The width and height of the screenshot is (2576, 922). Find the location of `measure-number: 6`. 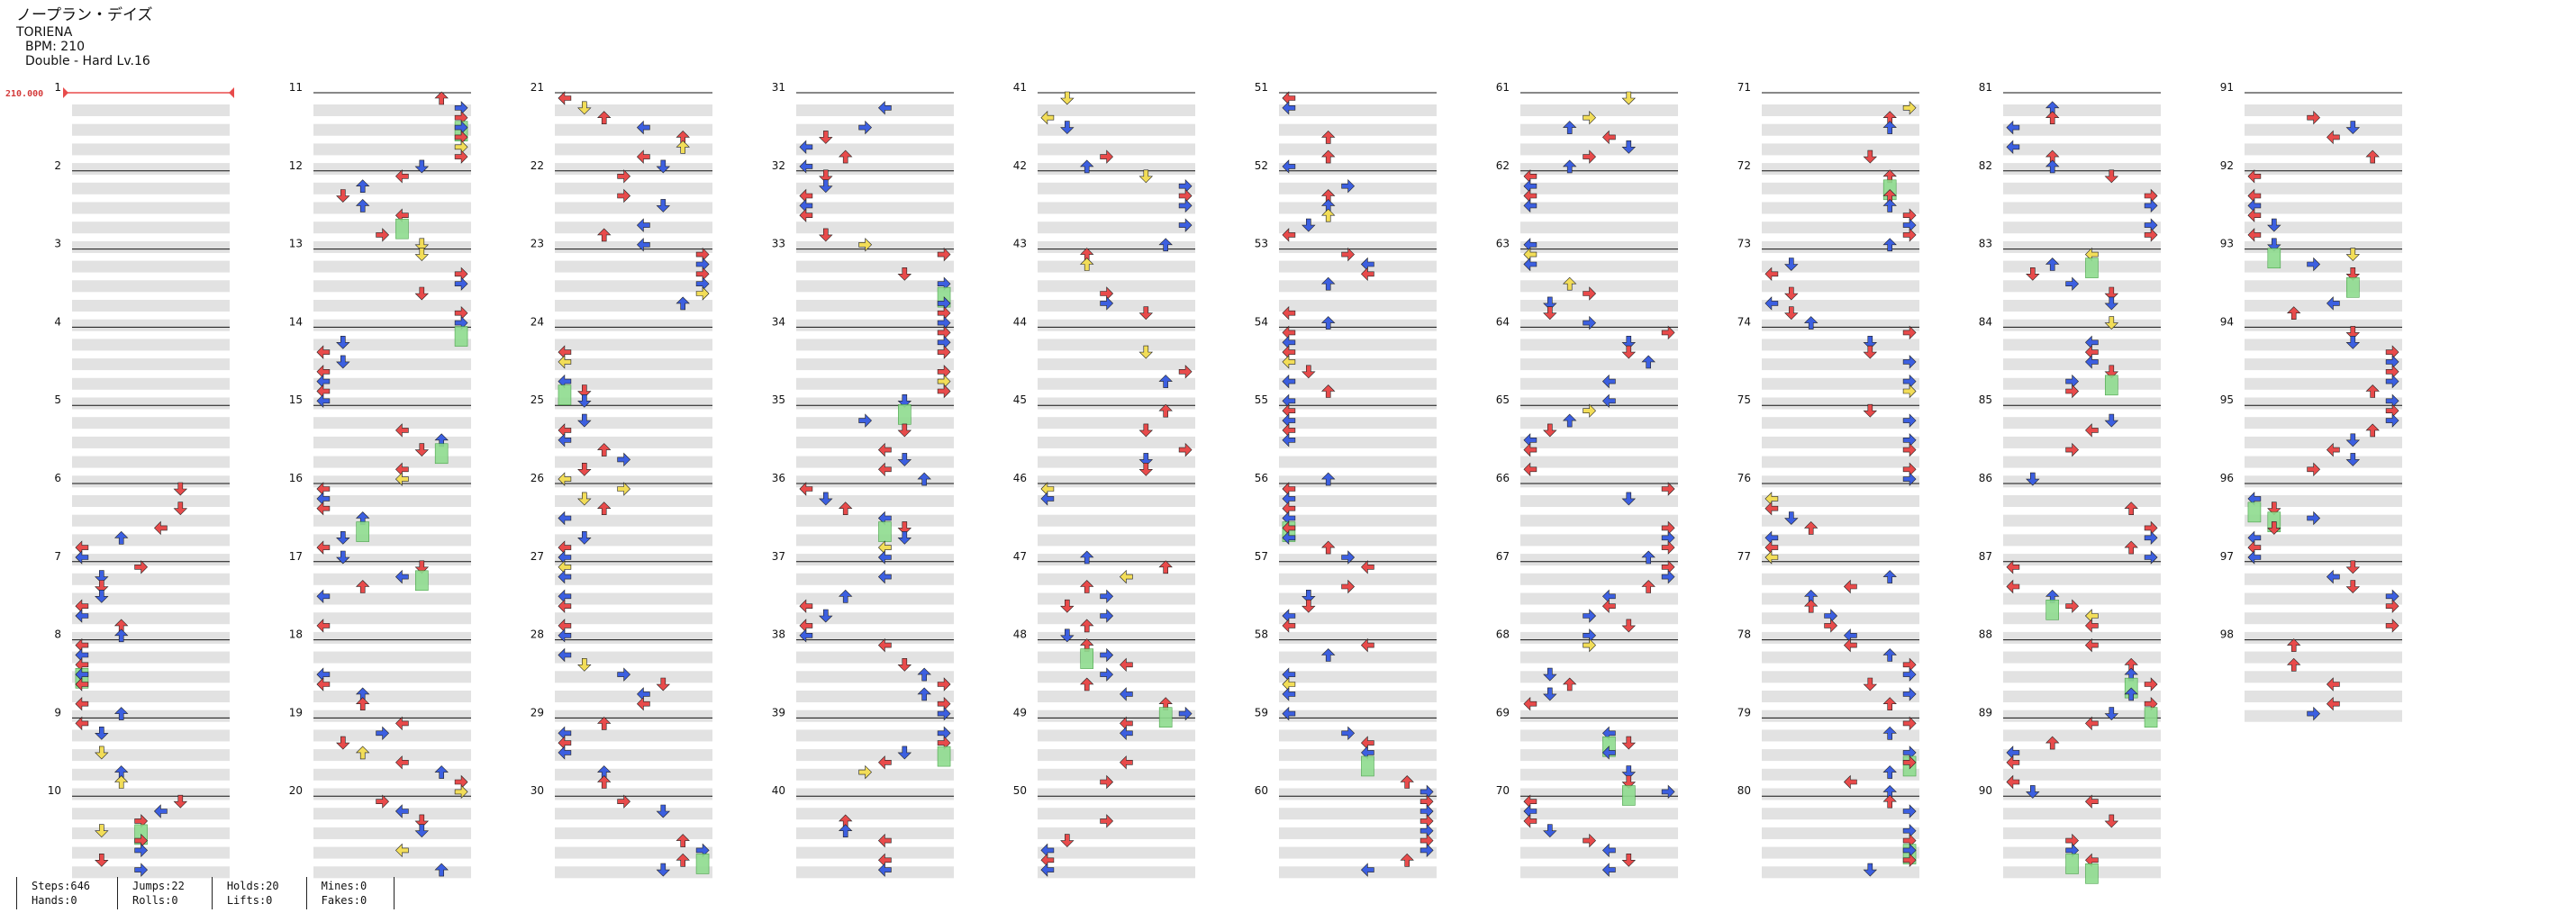

measure-number: 6 is located at coordinates (57, 478).